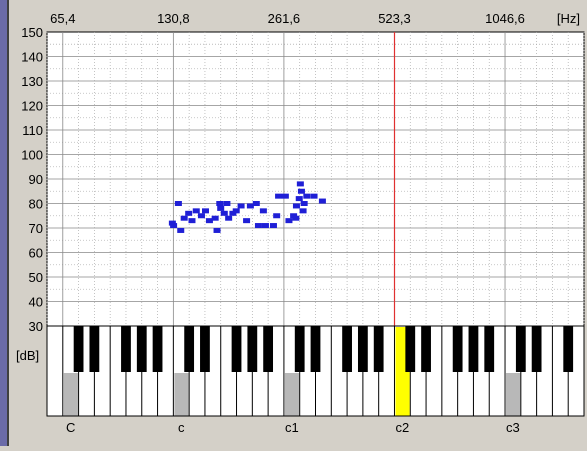 This screenshot has height=451, width=587. Describe the element at coordinates (62, 18) in the screenshot. I see `frequency-tick-label: 65,4` at that location.